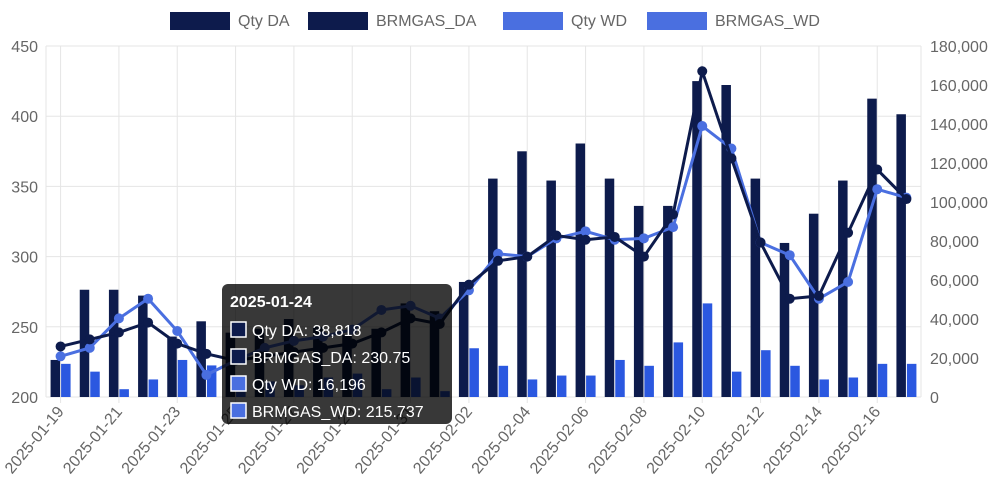 The height and width of the screenshot is (502, 1003). I want to click on legend-item-brmgas-da: BRMGAS_DA, so click(392, 21).